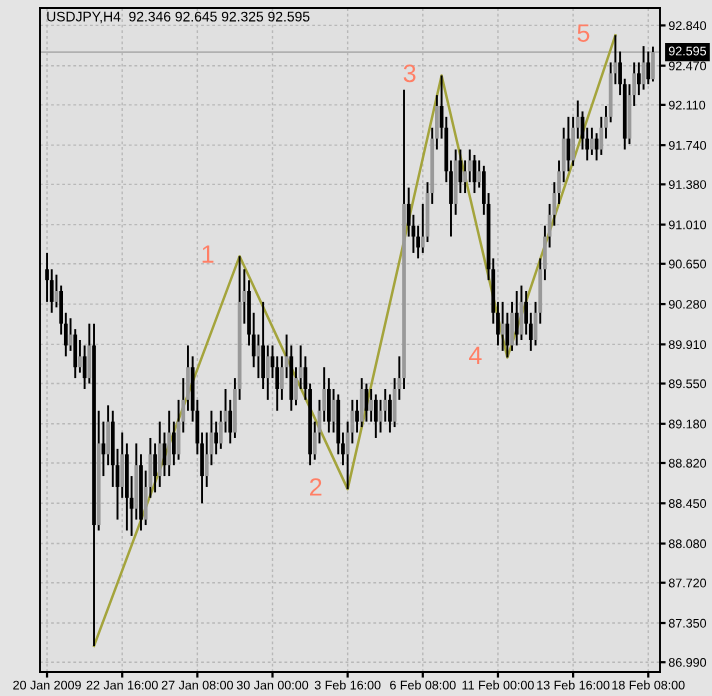 This screenshot has width=712, height=696. What do you see at coordinates (475, 355) in the screenshot?
I see `annotation: 4` at bounding box center [475, 355].